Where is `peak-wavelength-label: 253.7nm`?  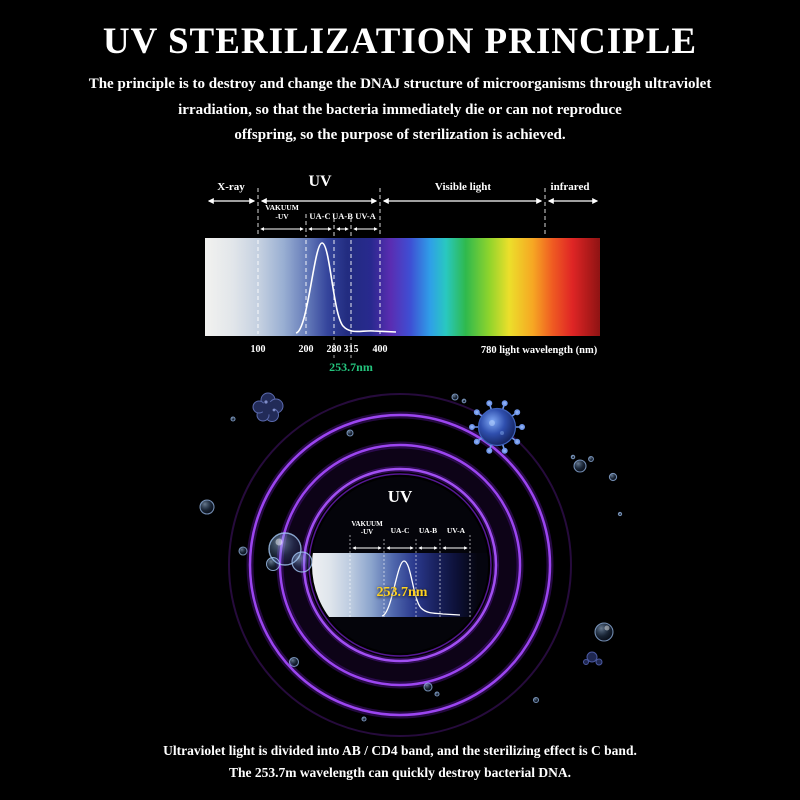 peak-wavelength-label: 253.7nm is located at coordinates (351, 367).